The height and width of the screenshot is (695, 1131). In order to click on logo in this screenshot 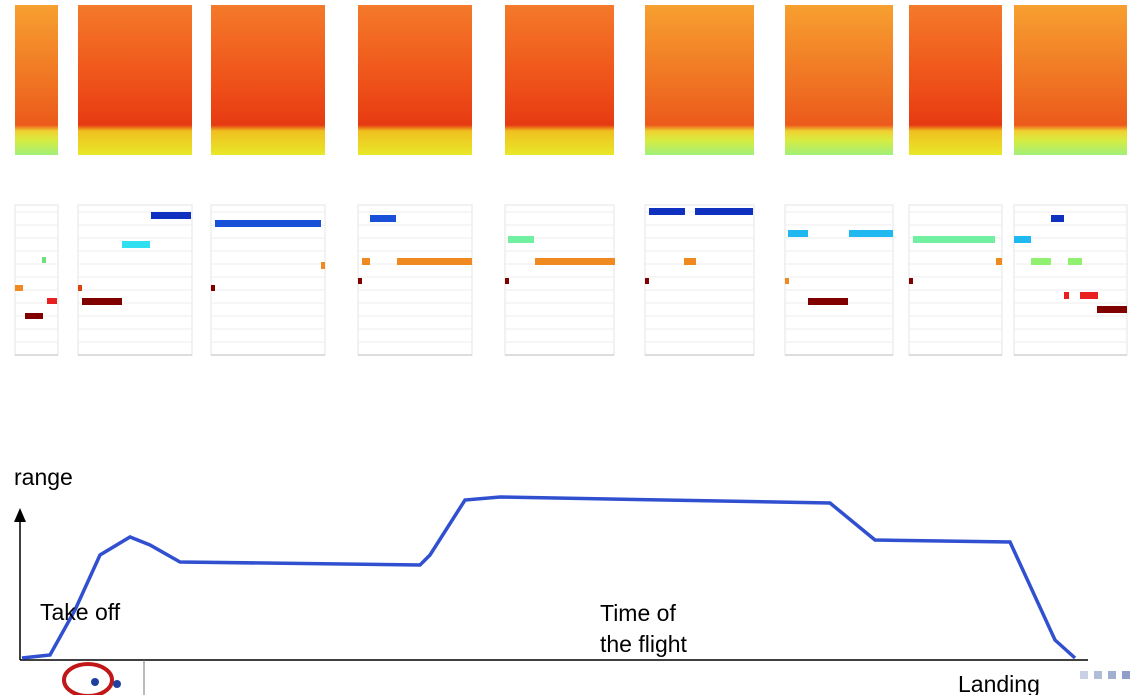, I will do `click(103, 677)`.